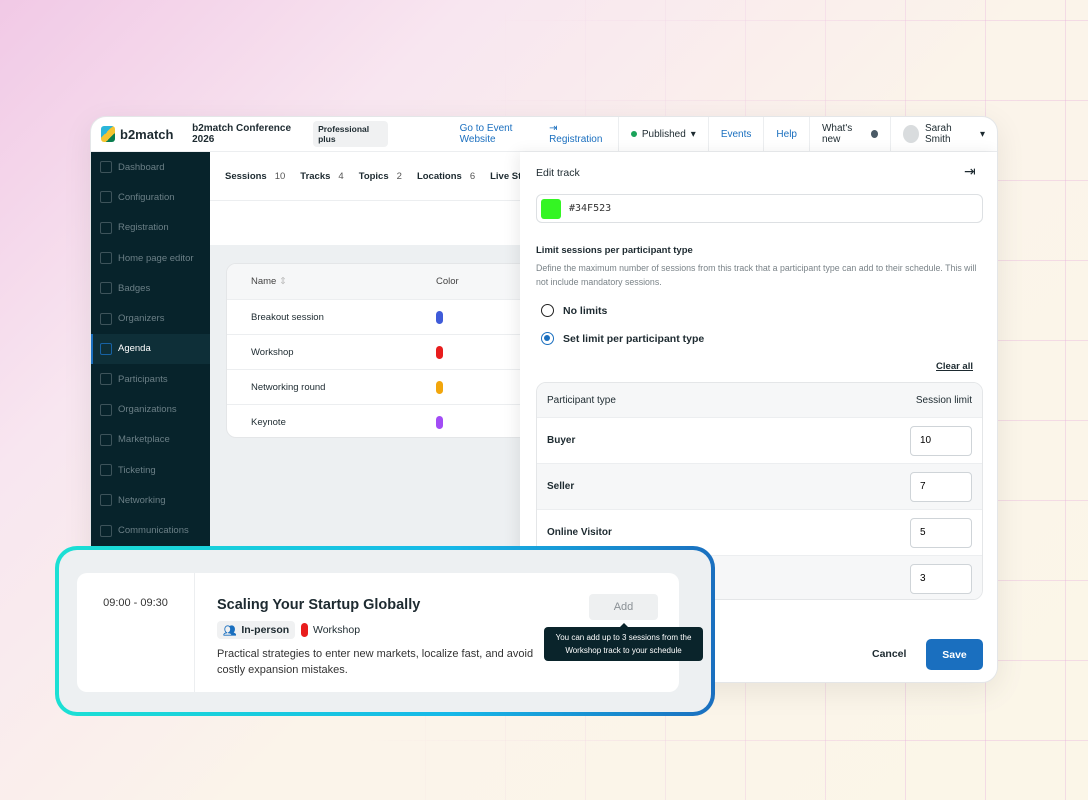 This screenshot has height=800, width=1088. What do you see at coordinates (150, 167) in the screenshot?
I see `sidebar-item-dashboard: Dashboard` at bounding box center [150, 167].